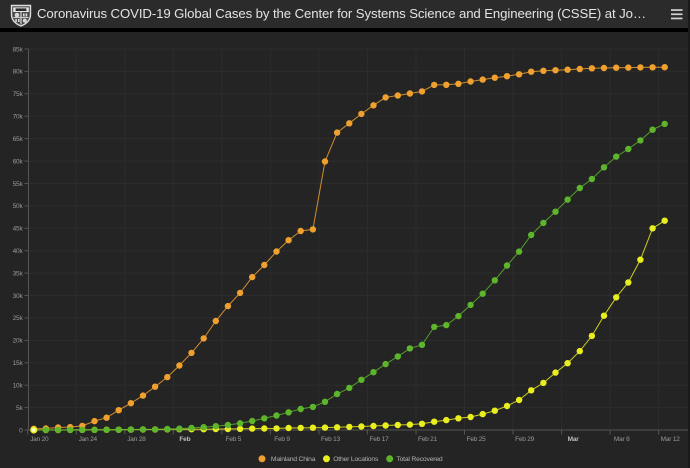 This screenshot has width=690, height=468. I want to click on svg-text: Jan 24, so click(88, 439).